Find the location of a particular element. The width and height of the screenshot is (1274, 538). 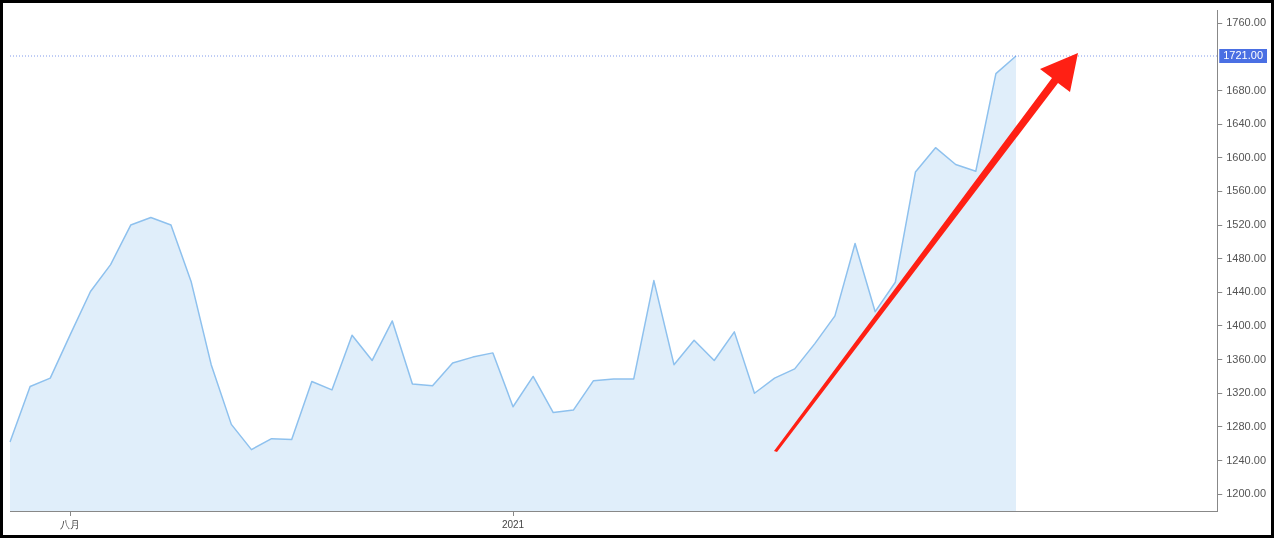

y-tick-label: 1600.00 is located at coordinates (1246, 156).